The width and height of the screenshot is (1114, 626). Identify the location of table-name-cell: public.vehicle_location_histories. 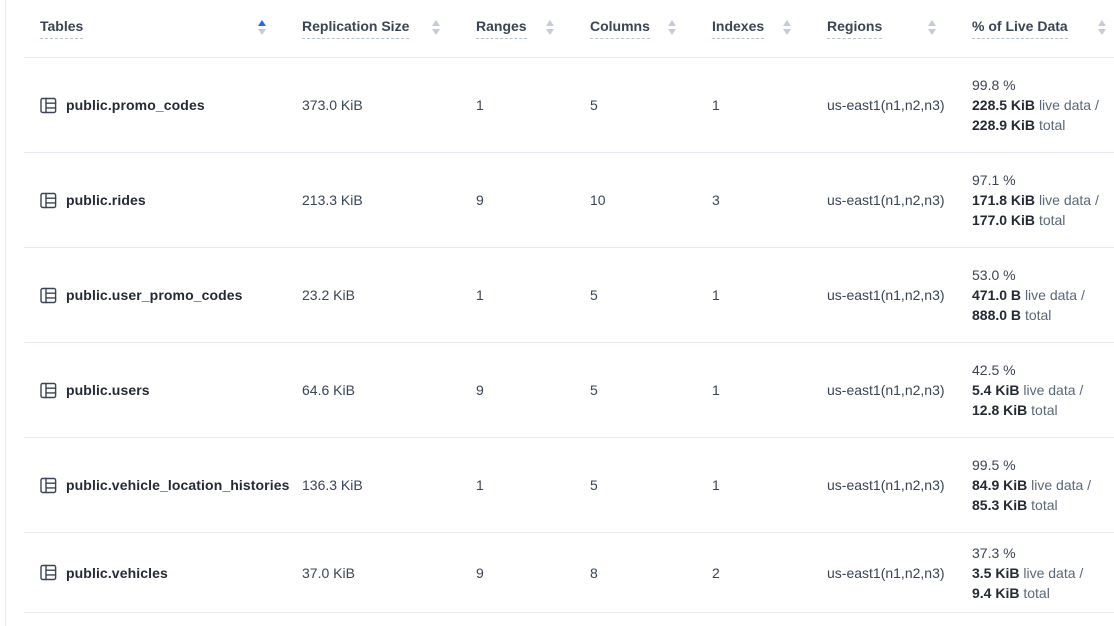
(163, 485).